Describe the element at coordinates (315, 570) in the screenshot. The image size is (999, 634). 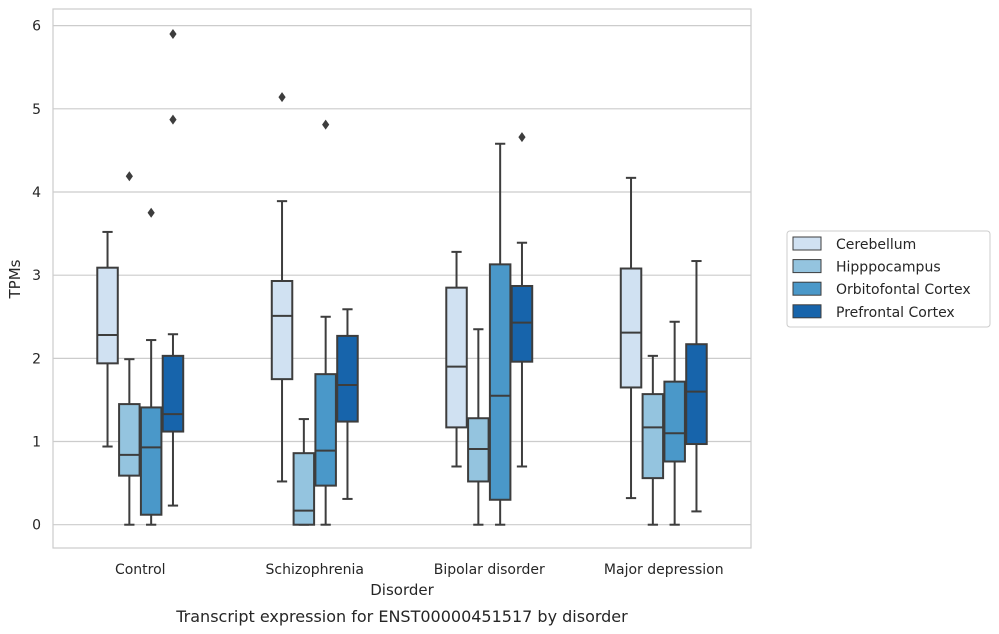
I see `x-tick-label: Schizophrenia` at that location.